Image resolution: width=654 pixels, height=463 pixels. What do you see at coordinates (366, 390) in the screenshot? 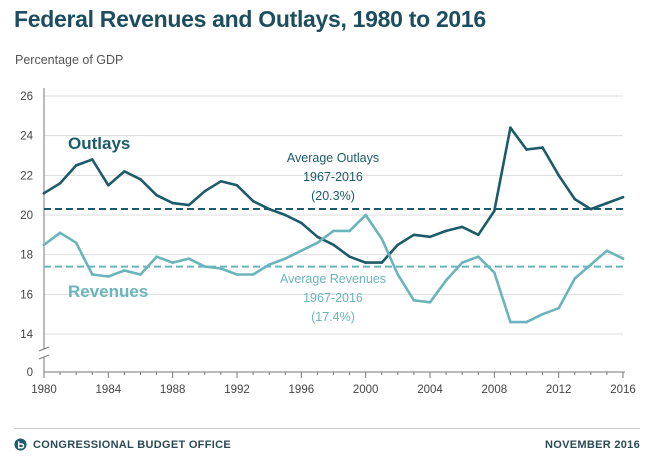
I see `x-tick-label-2000: 2000` at bounding box center [366, 390].